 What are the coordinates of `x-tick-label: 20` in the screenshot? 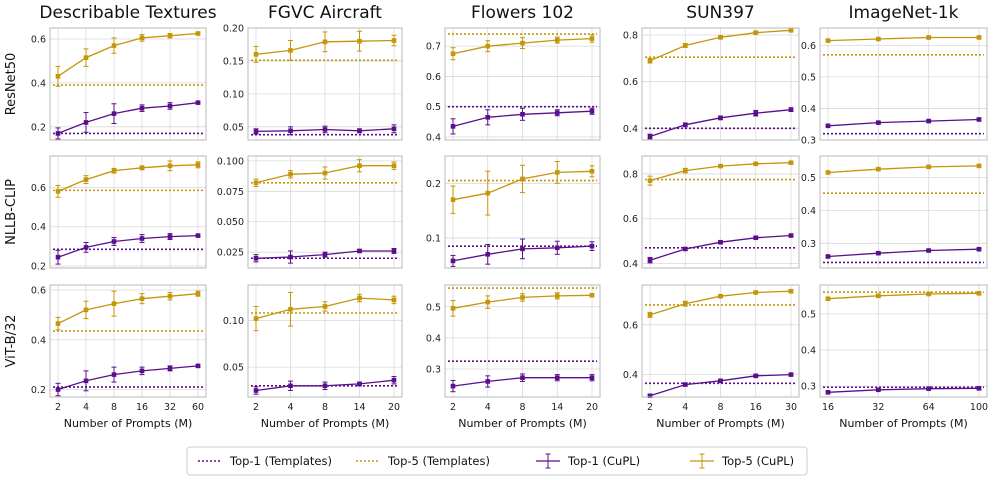 It's located at (592, 407).